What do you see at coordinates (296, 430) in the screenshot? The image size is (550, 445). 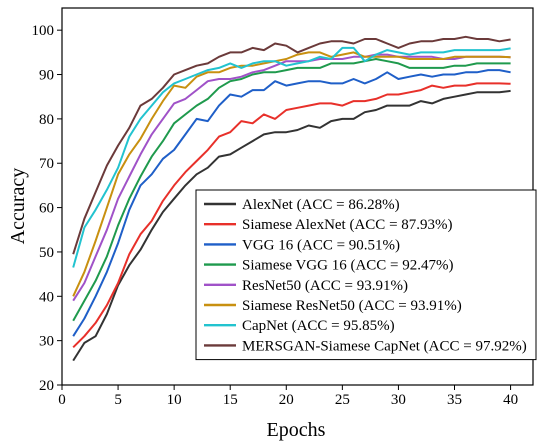 I see `x-axis-title: Epochs` at bounding box center [296, 430].